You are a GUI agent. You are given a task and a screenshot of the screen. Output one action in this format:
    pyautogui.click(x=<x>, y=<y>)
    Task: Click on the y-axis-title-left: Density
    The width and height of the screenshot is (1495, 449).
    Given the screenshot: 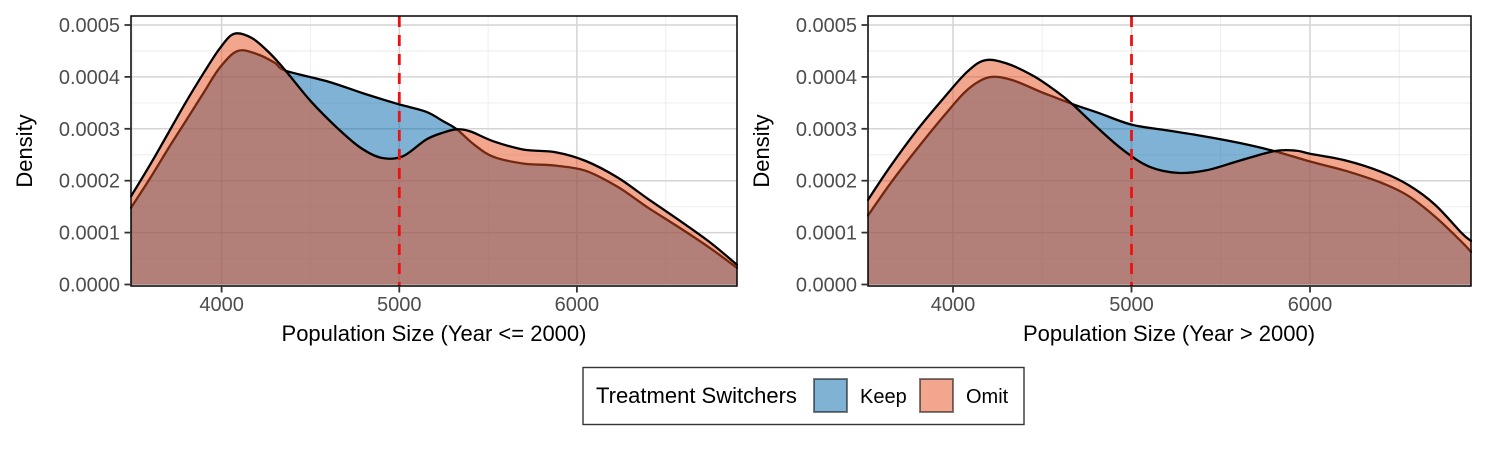 What is the action you would take?
    pyautogui.click(x=24, y=150)
    